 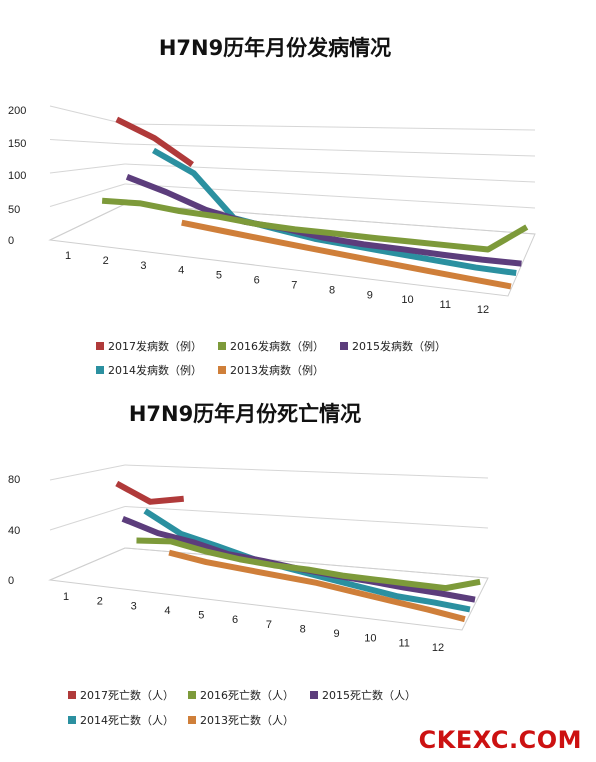 I want to click on legend-label: 2017发病数（例）, so click(x=155, y=346).